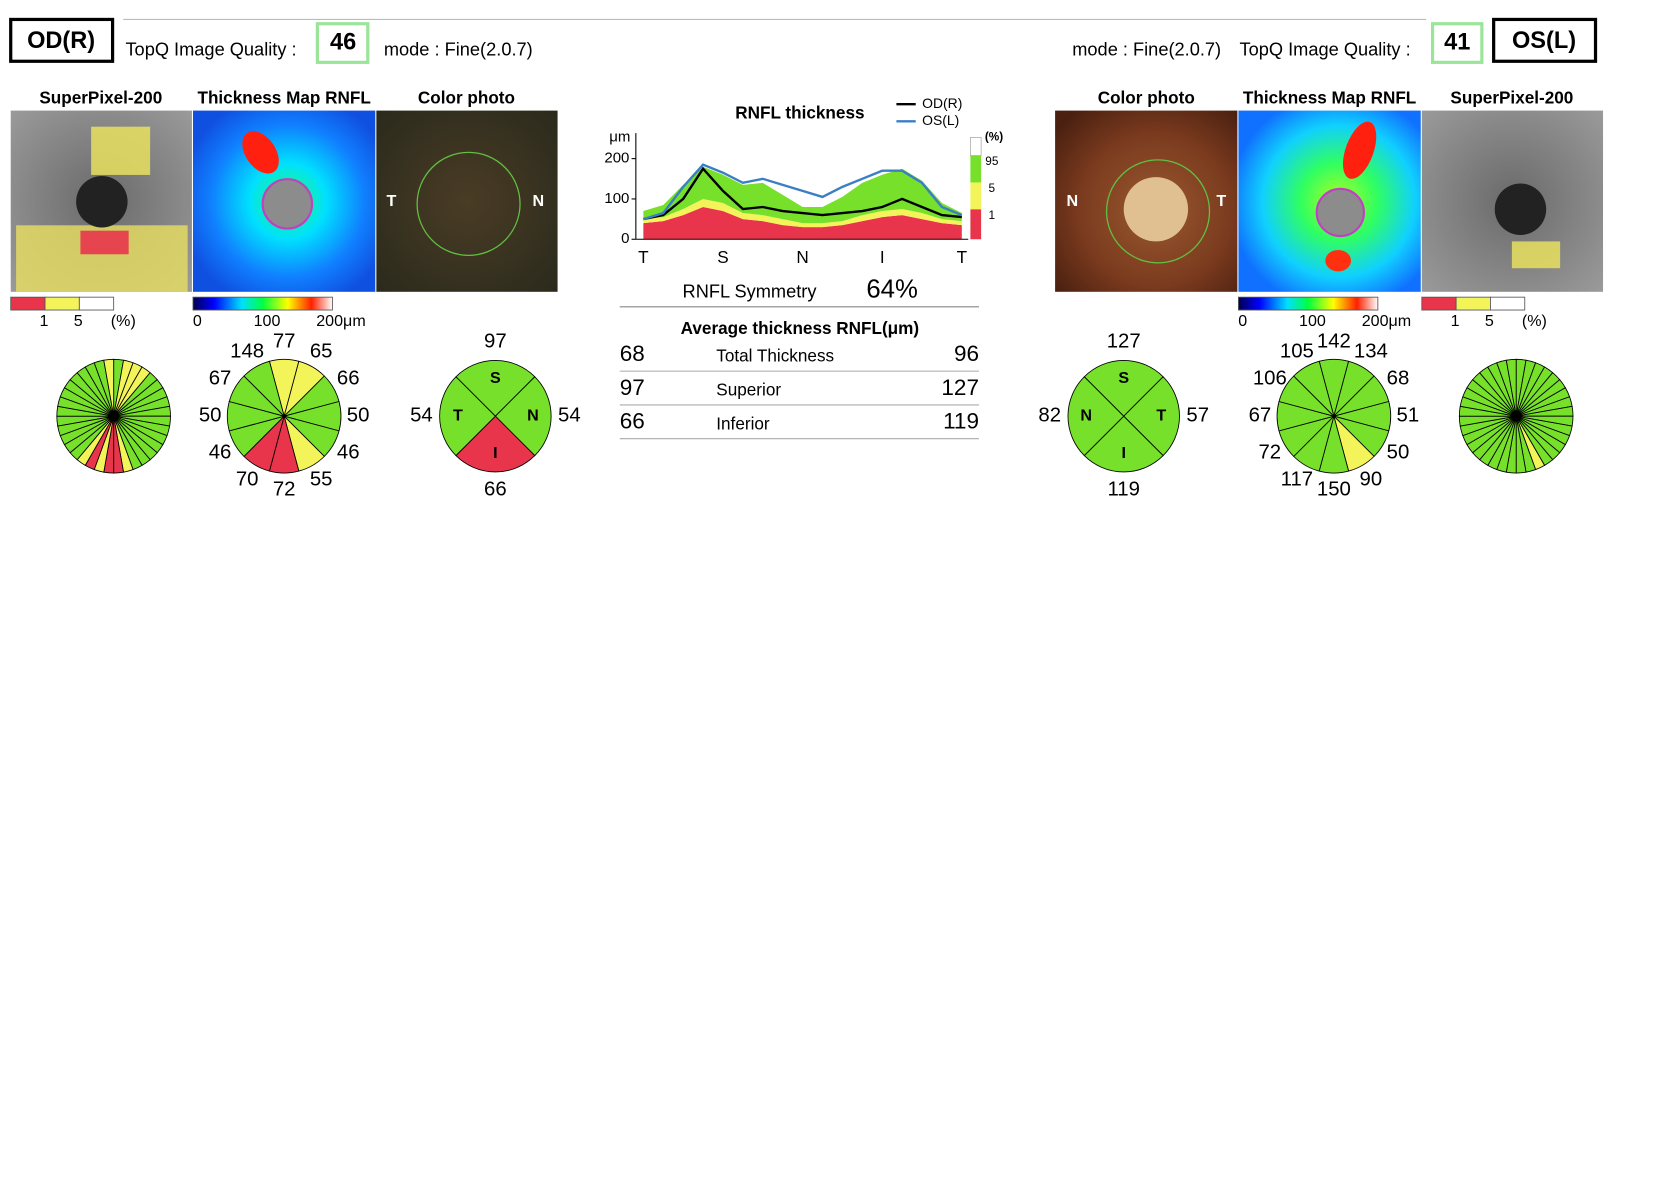 The width and height of the screenshot is (1662, 1183). What do you see at coordinates (1338, 260) in the screenshot?
I see `thickness-hotspot` at bounding box center [1338, 260].